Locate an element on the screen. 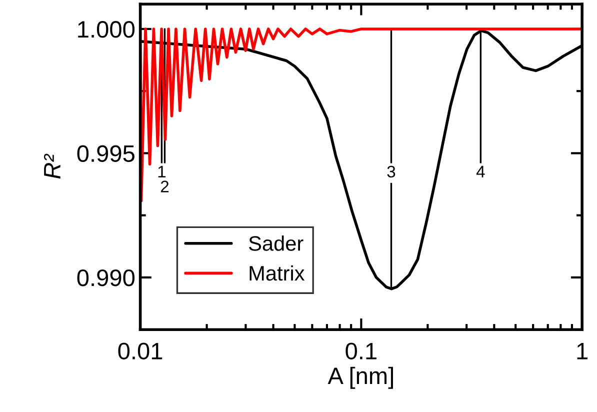 This screenshot has width=597, height=412. y-axis-title: R² is located at coordinates (52, 166).